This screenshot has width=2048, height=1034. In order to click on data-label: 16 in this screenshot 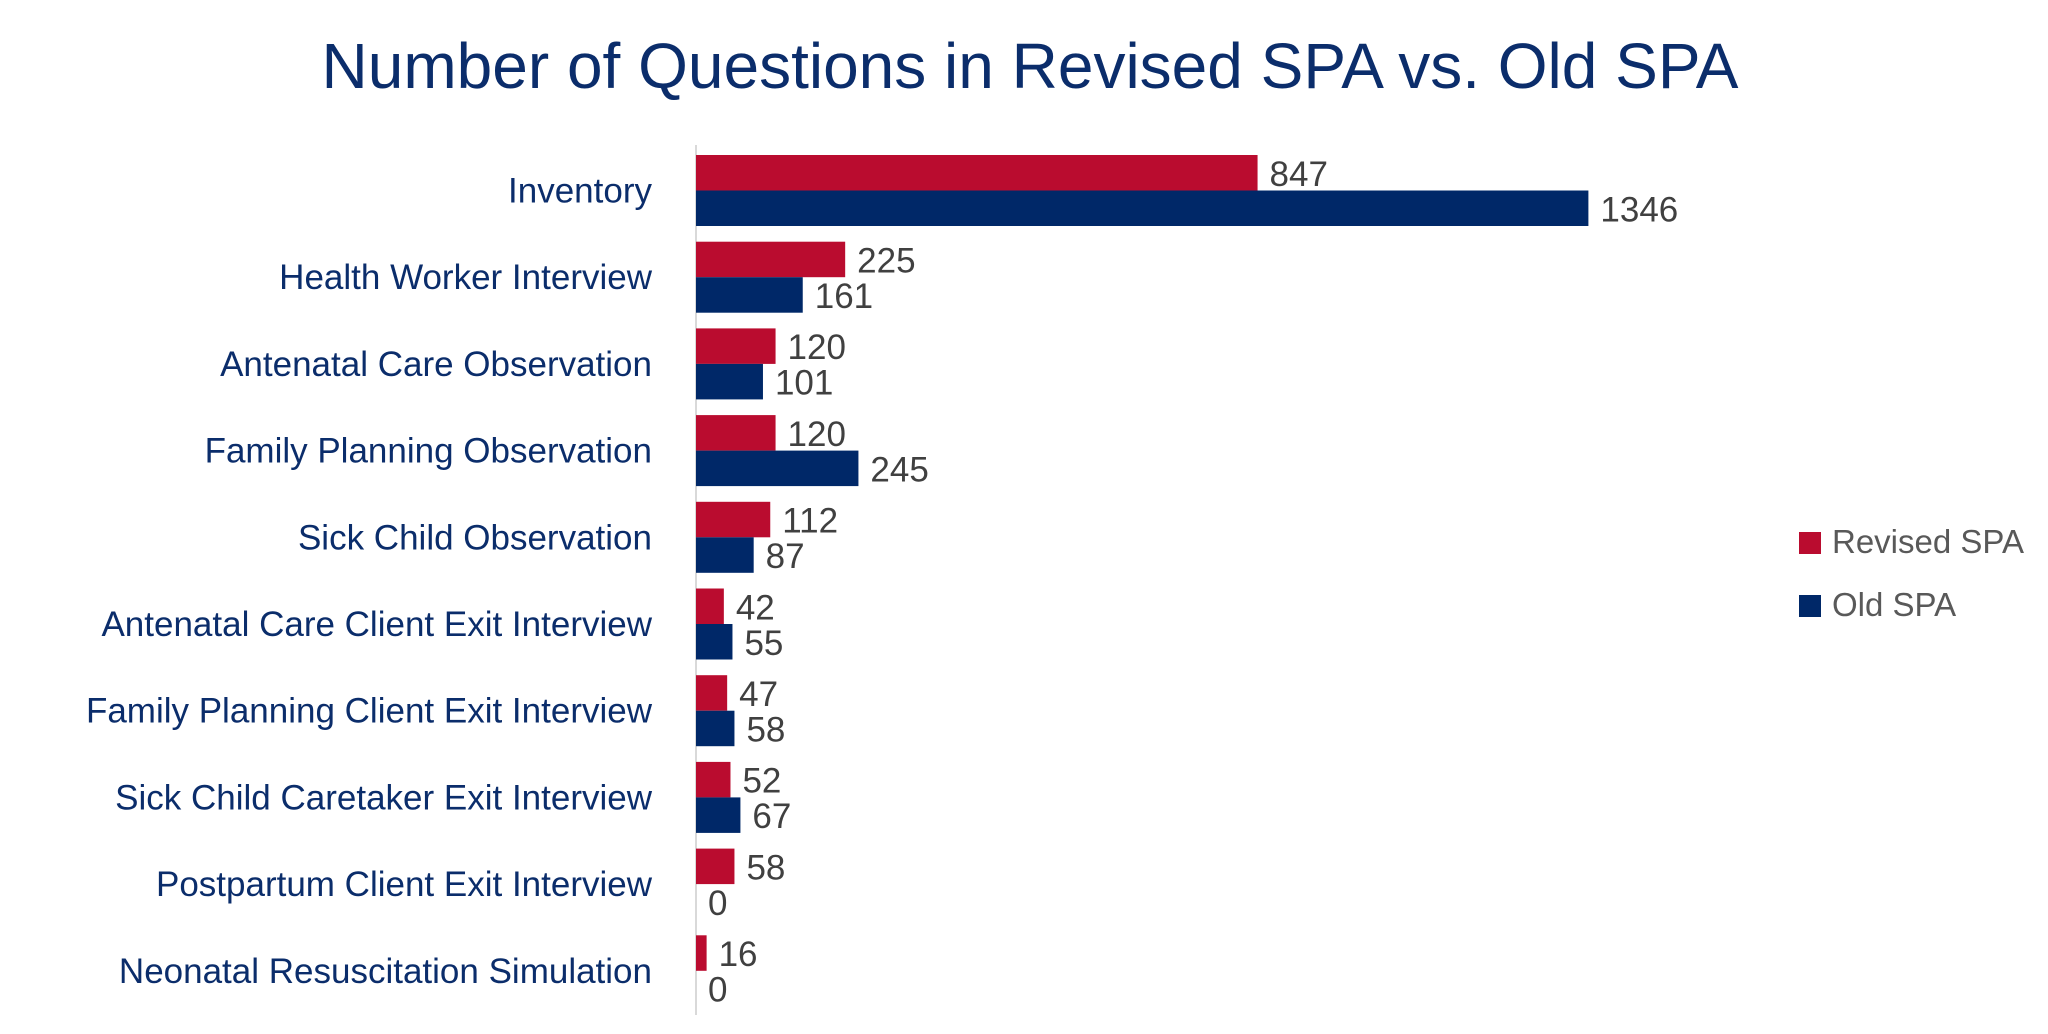, I will do `click(738, 954)`.